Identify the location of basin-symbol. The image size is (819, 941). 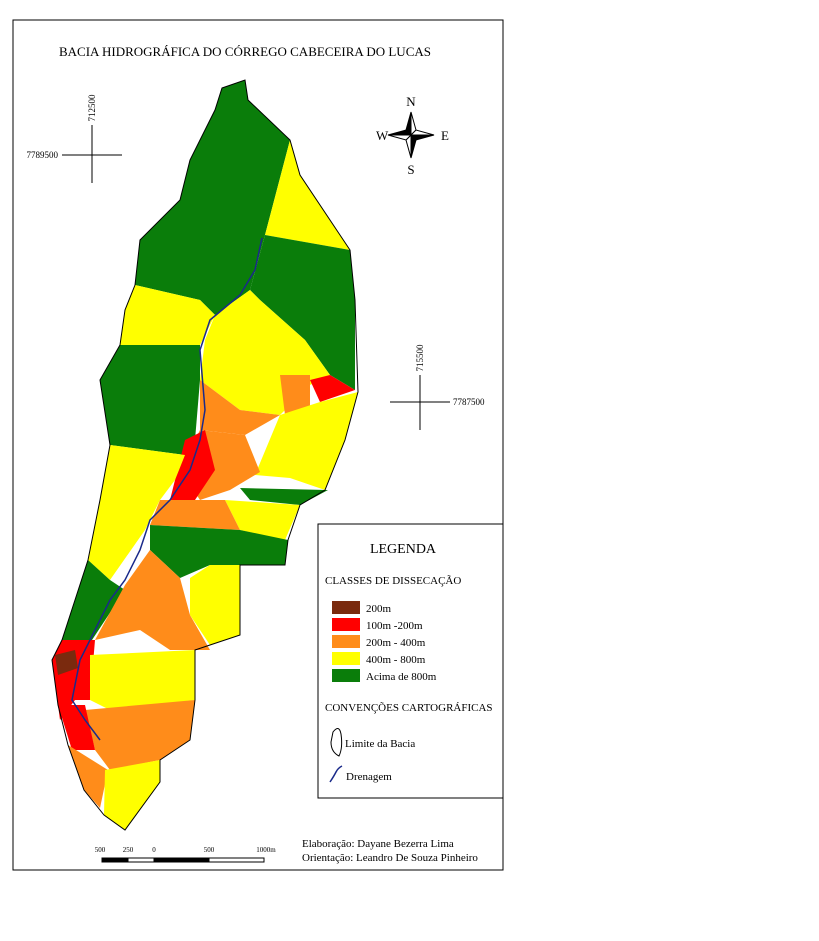
(336, 742).